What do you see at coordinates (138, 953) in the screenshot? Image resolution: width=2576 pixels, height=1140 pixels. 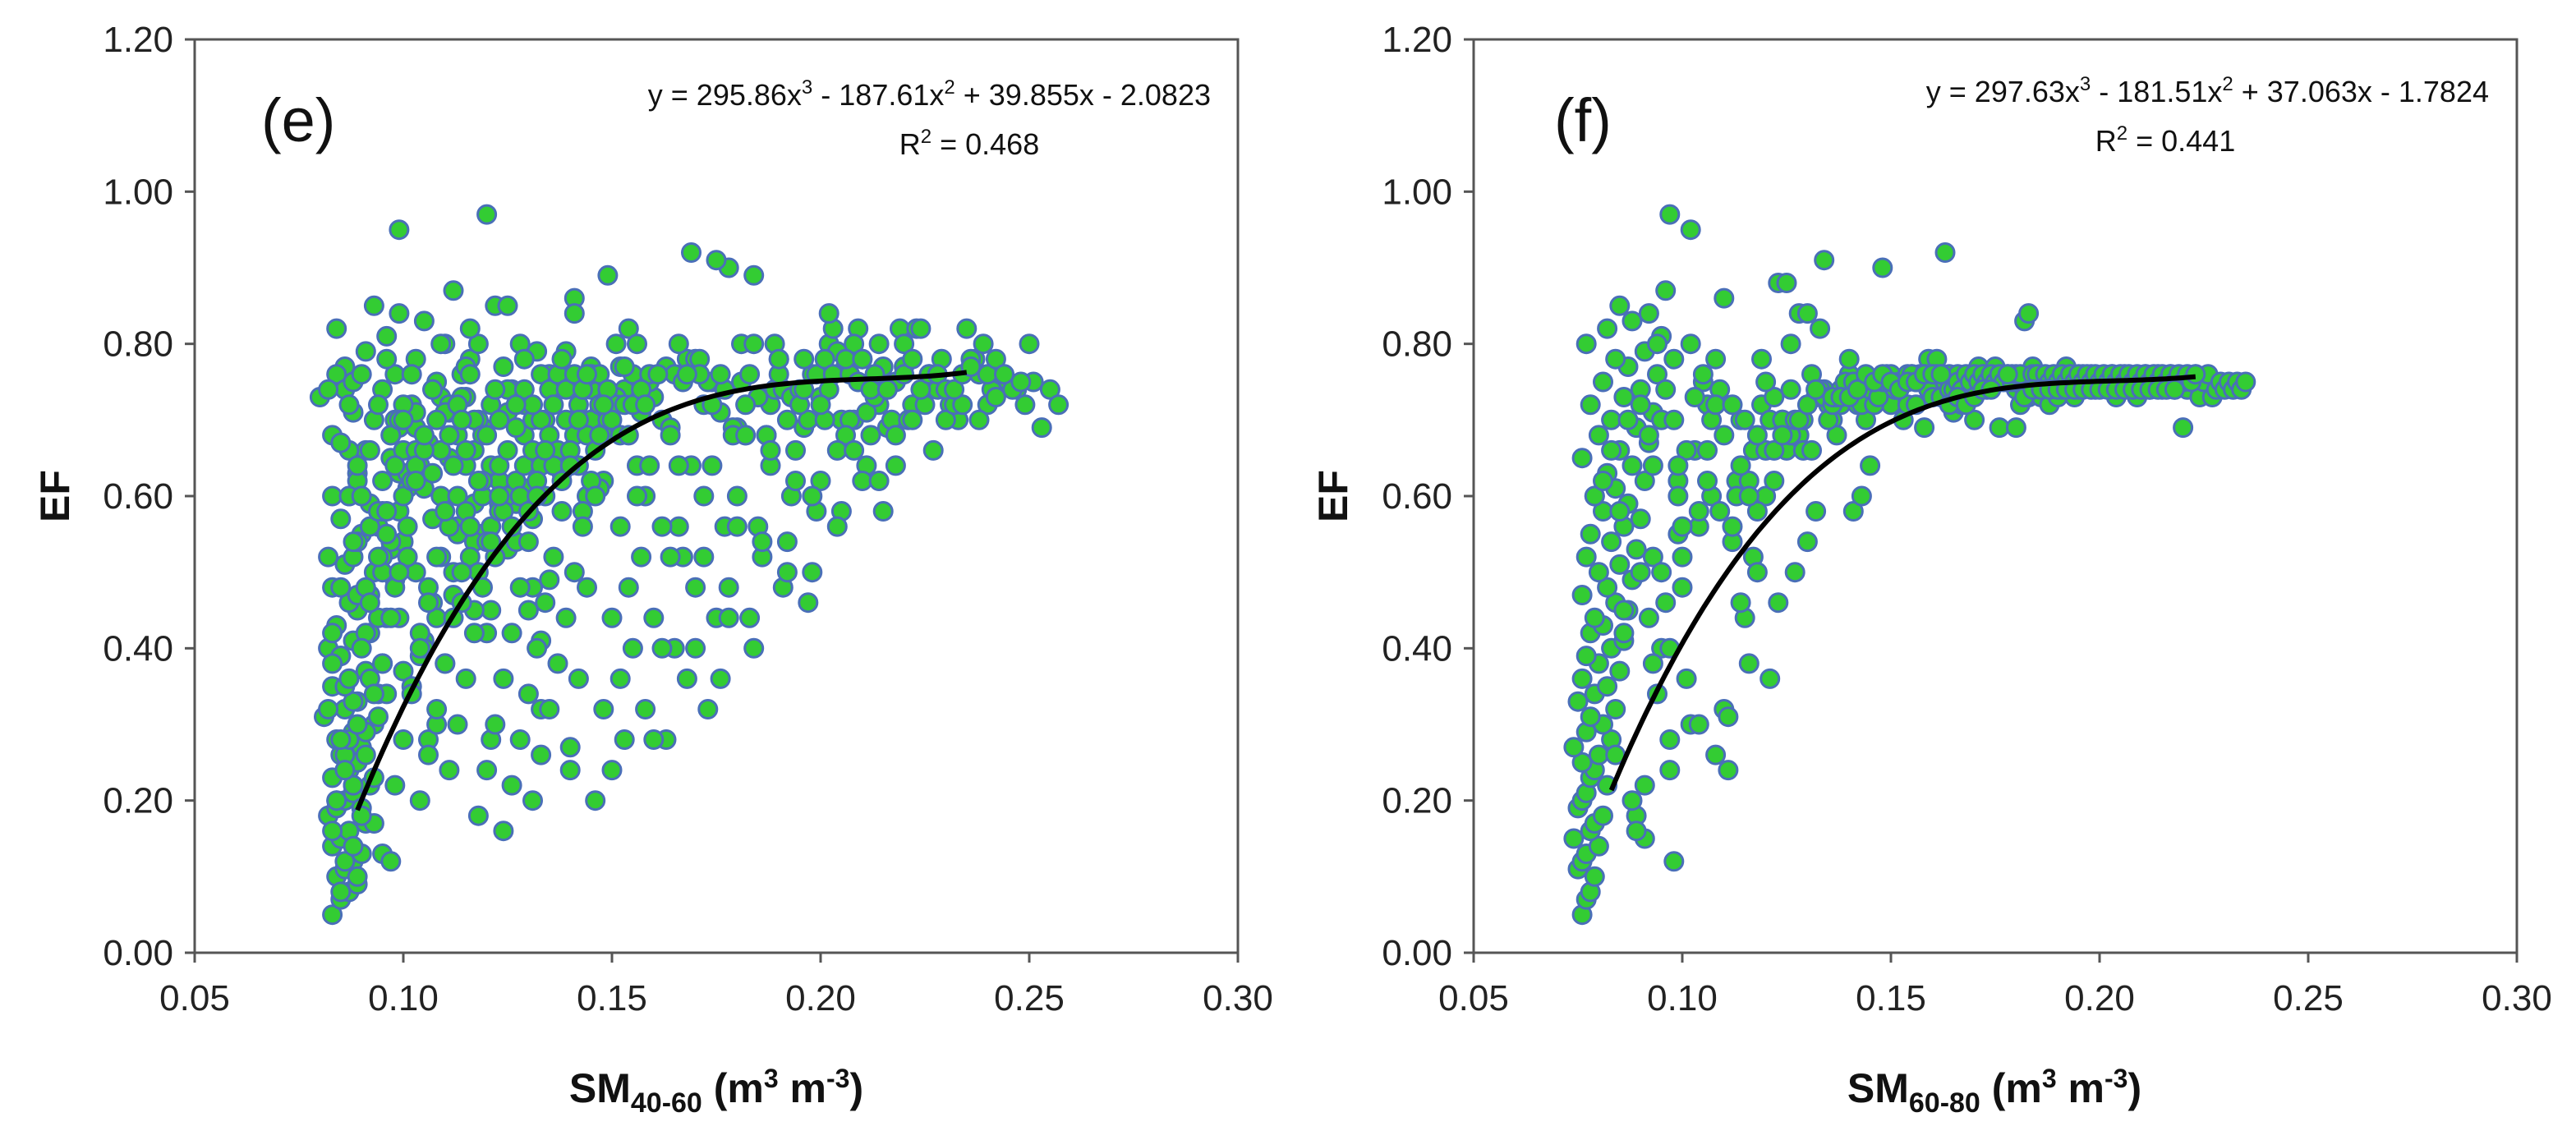 I see `y-tick-label: 0.00` at bounding box center [138, 953].